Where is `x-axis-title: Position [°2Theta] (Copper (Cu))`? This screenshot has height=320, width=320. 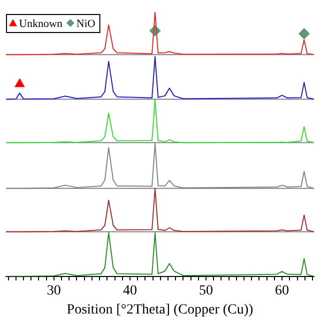 x-axis-title: Position [°2Theta] (Copper (Cu)) is located at coordinates (160, 310).